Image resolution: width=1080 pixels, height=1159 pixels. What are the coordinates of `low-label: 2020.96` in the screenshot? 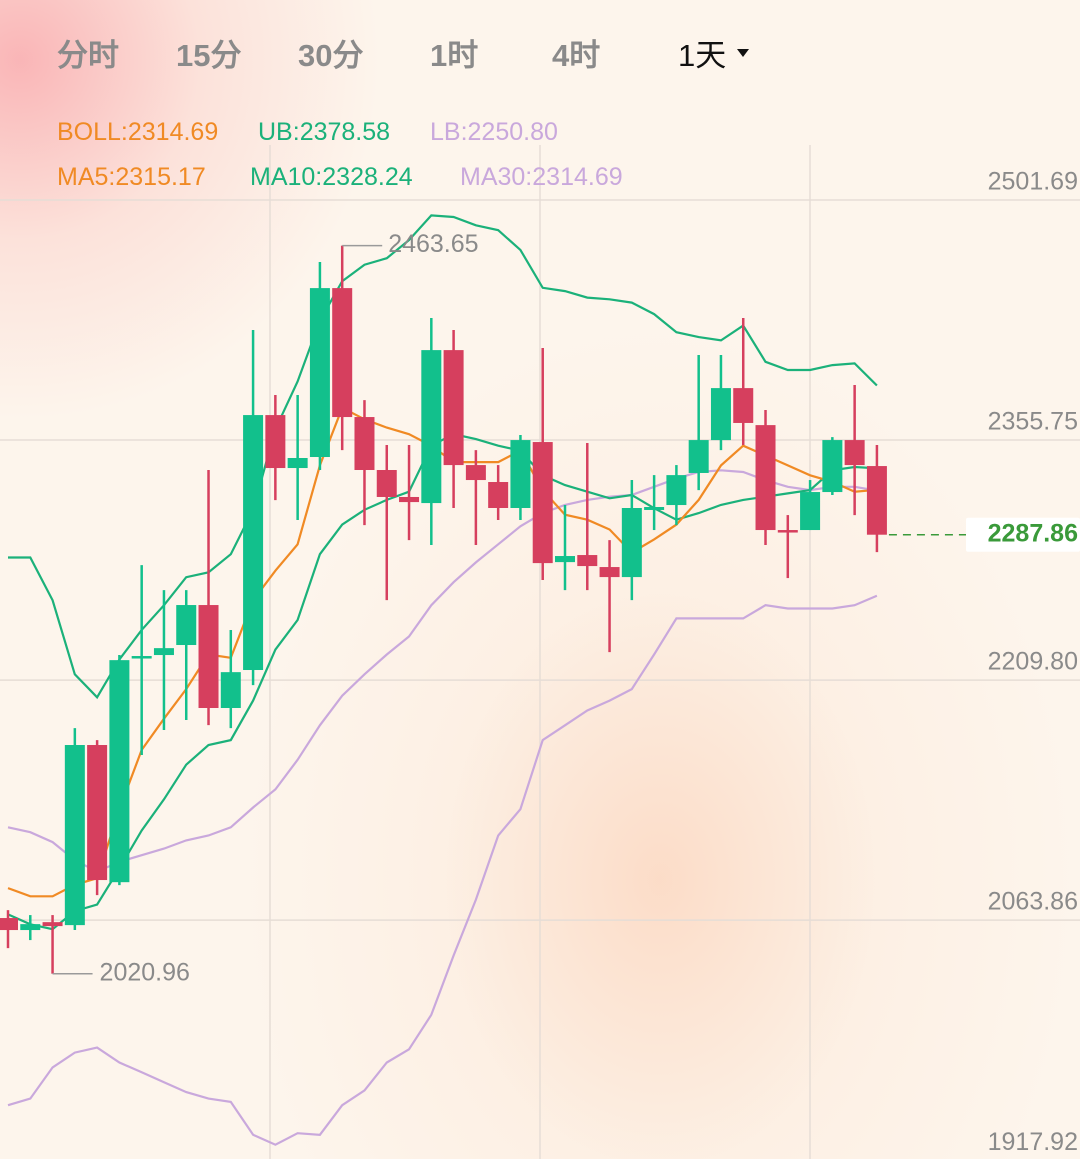 It's located at (145, 972).